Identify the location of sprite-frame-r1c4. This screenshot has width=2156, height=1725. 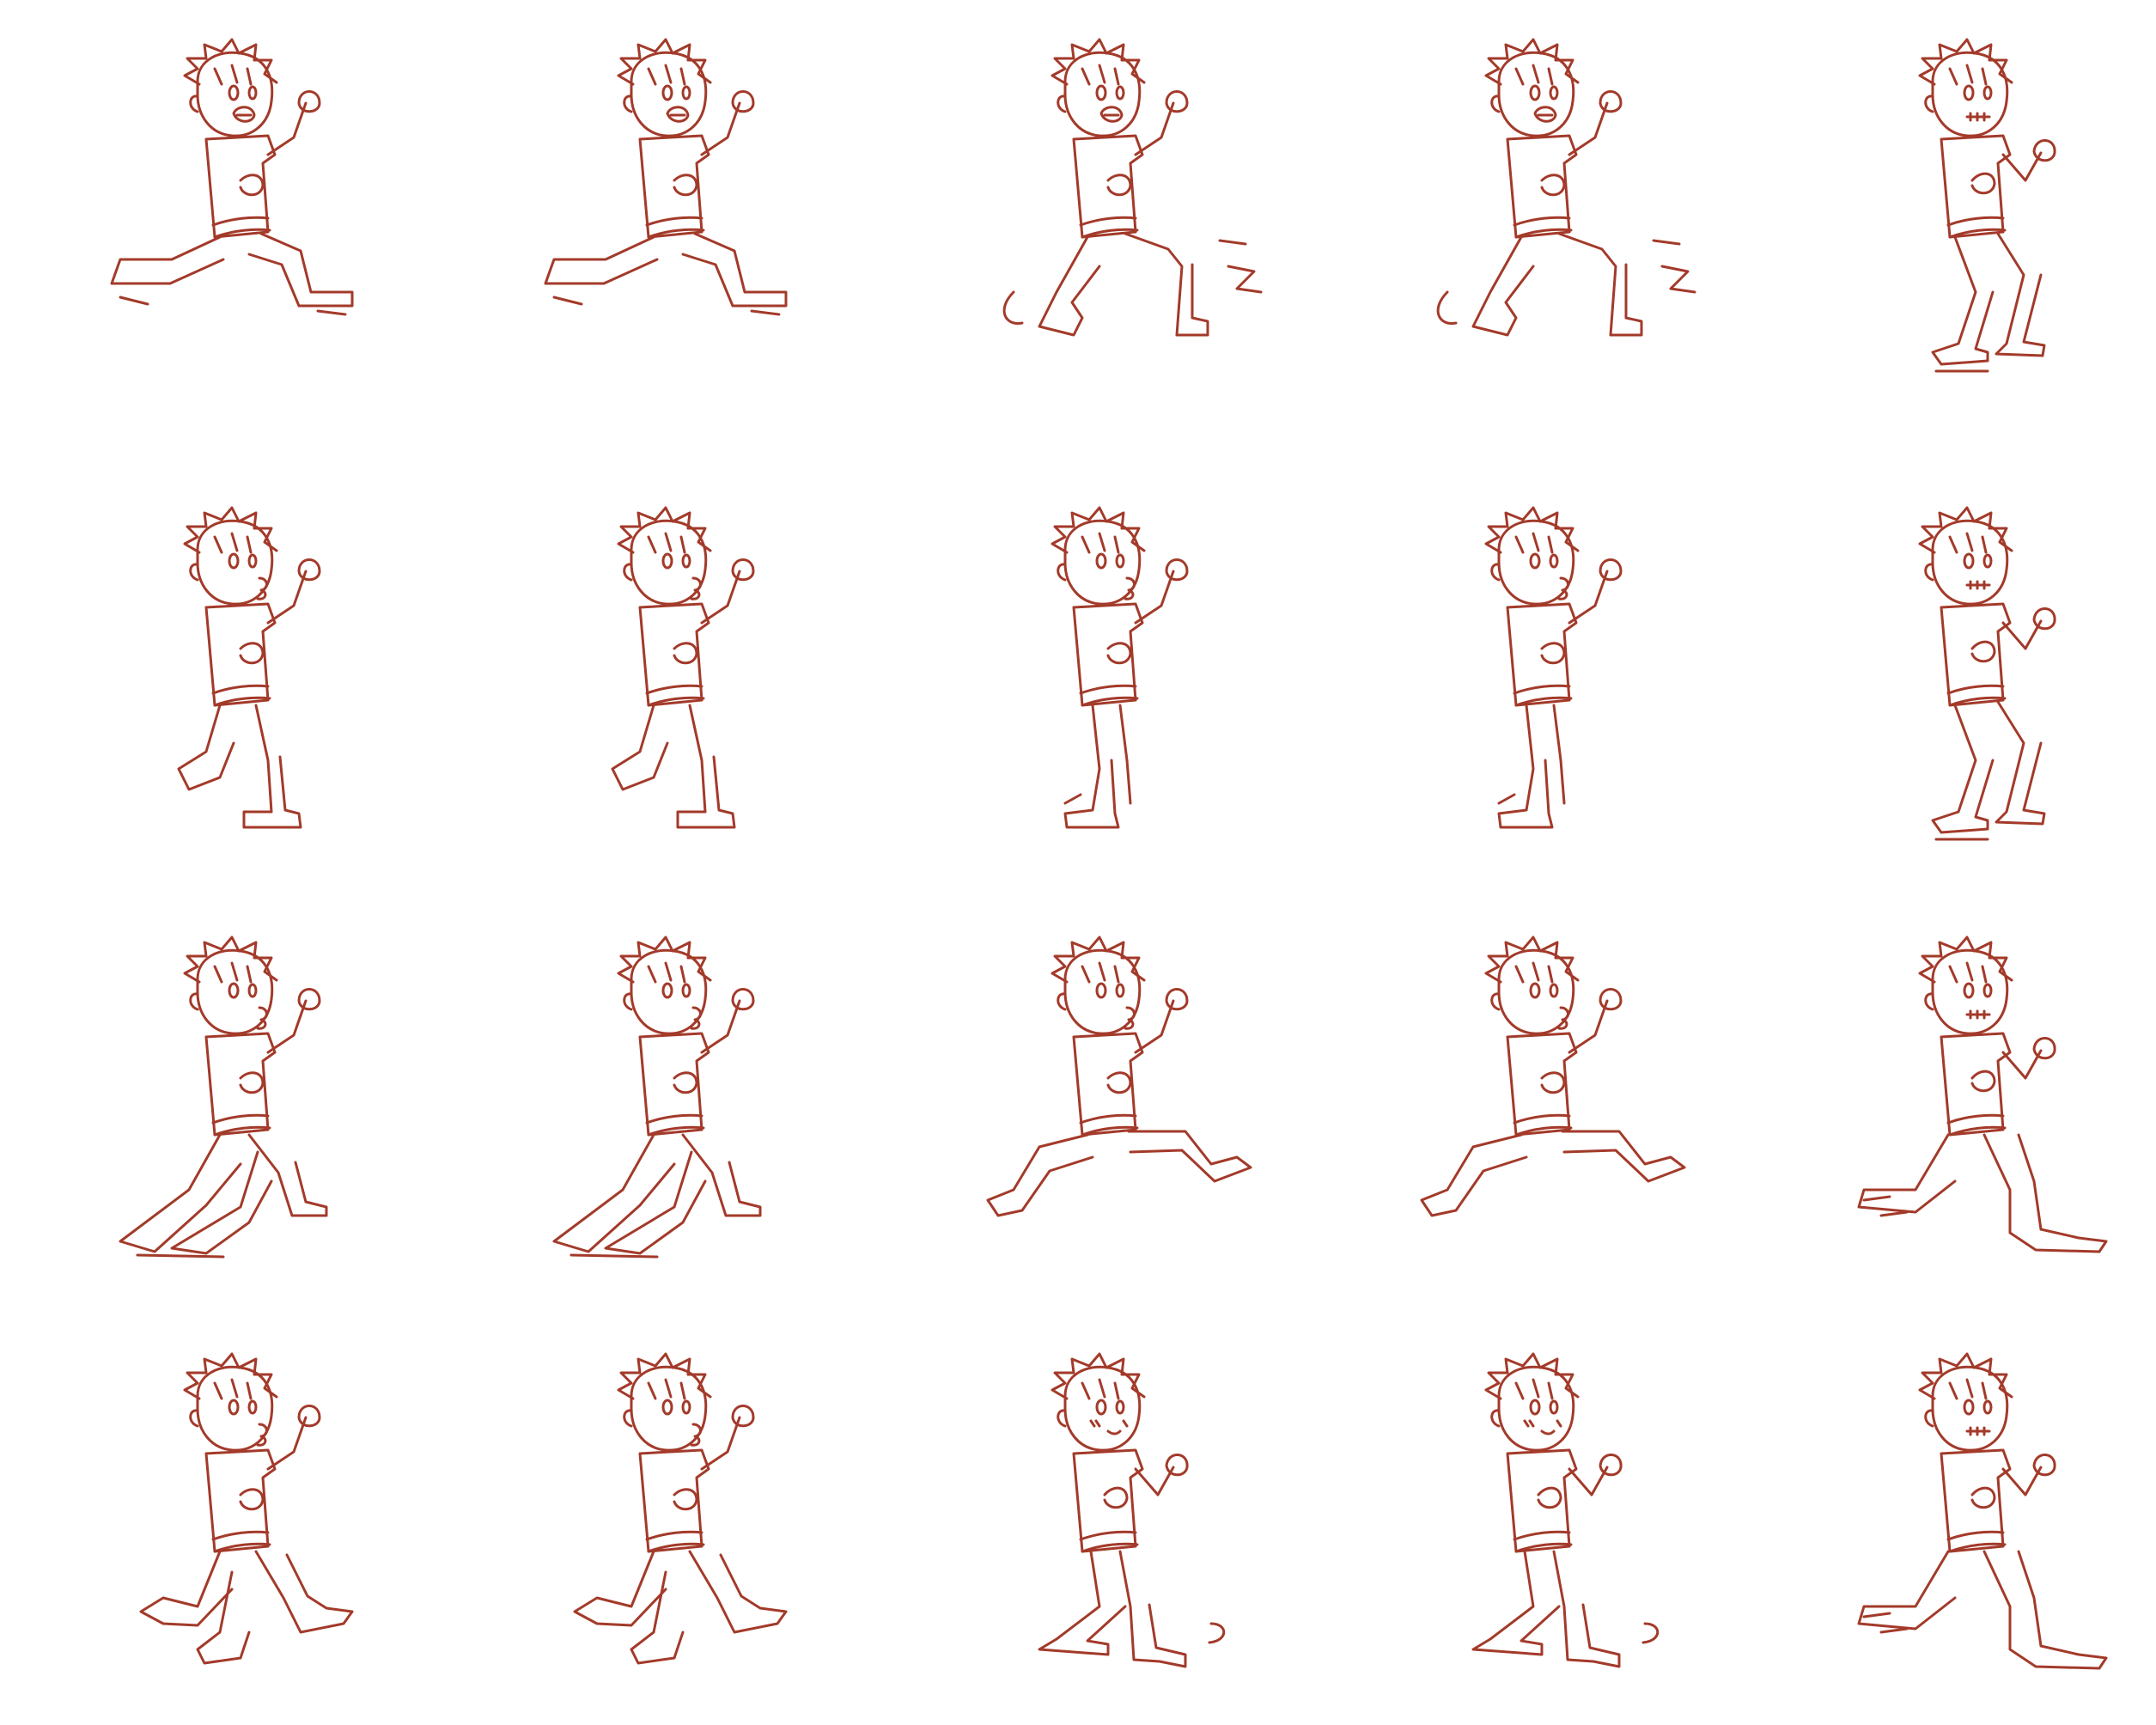
(1533, 206).